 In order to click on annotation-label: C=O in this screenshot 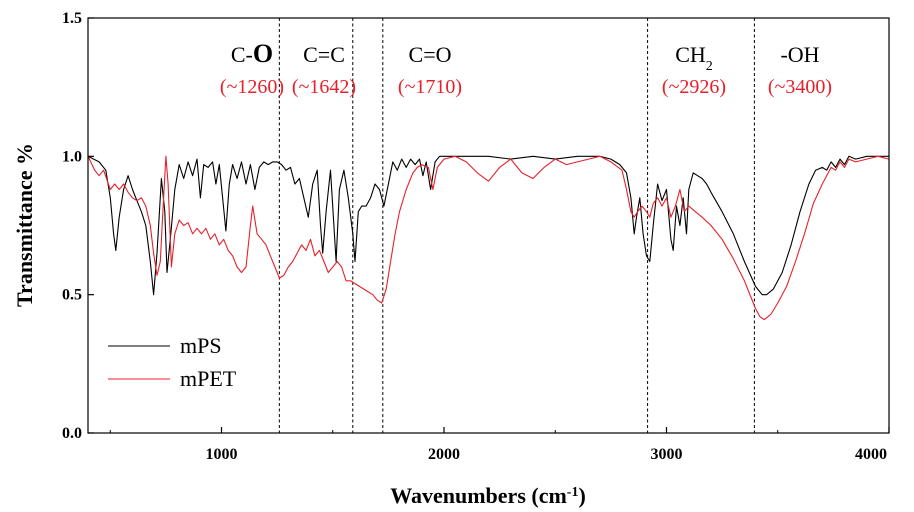, I will do `click(430, 54)`.